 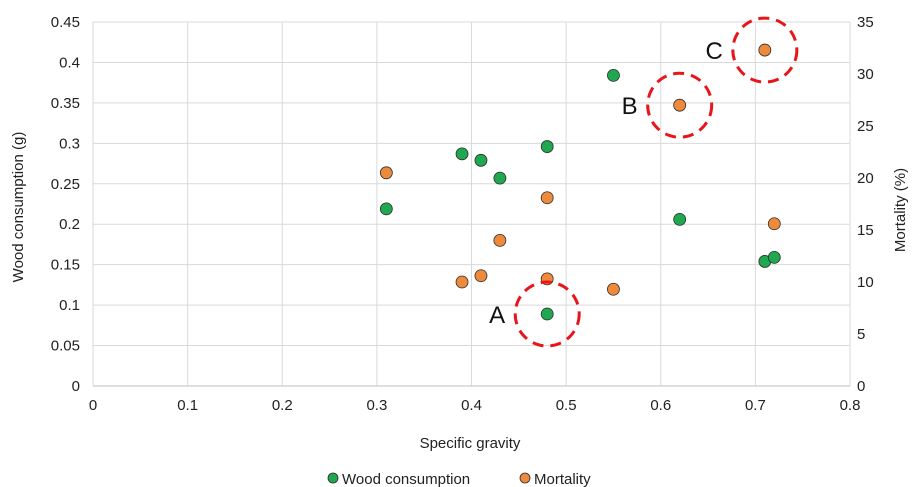 What do you see at coordinates (865, 204) in the screenshot?
I see `y2-axis-ticks: 0 5 10 15 20 25 30 35` at bounding box center [865, 204].